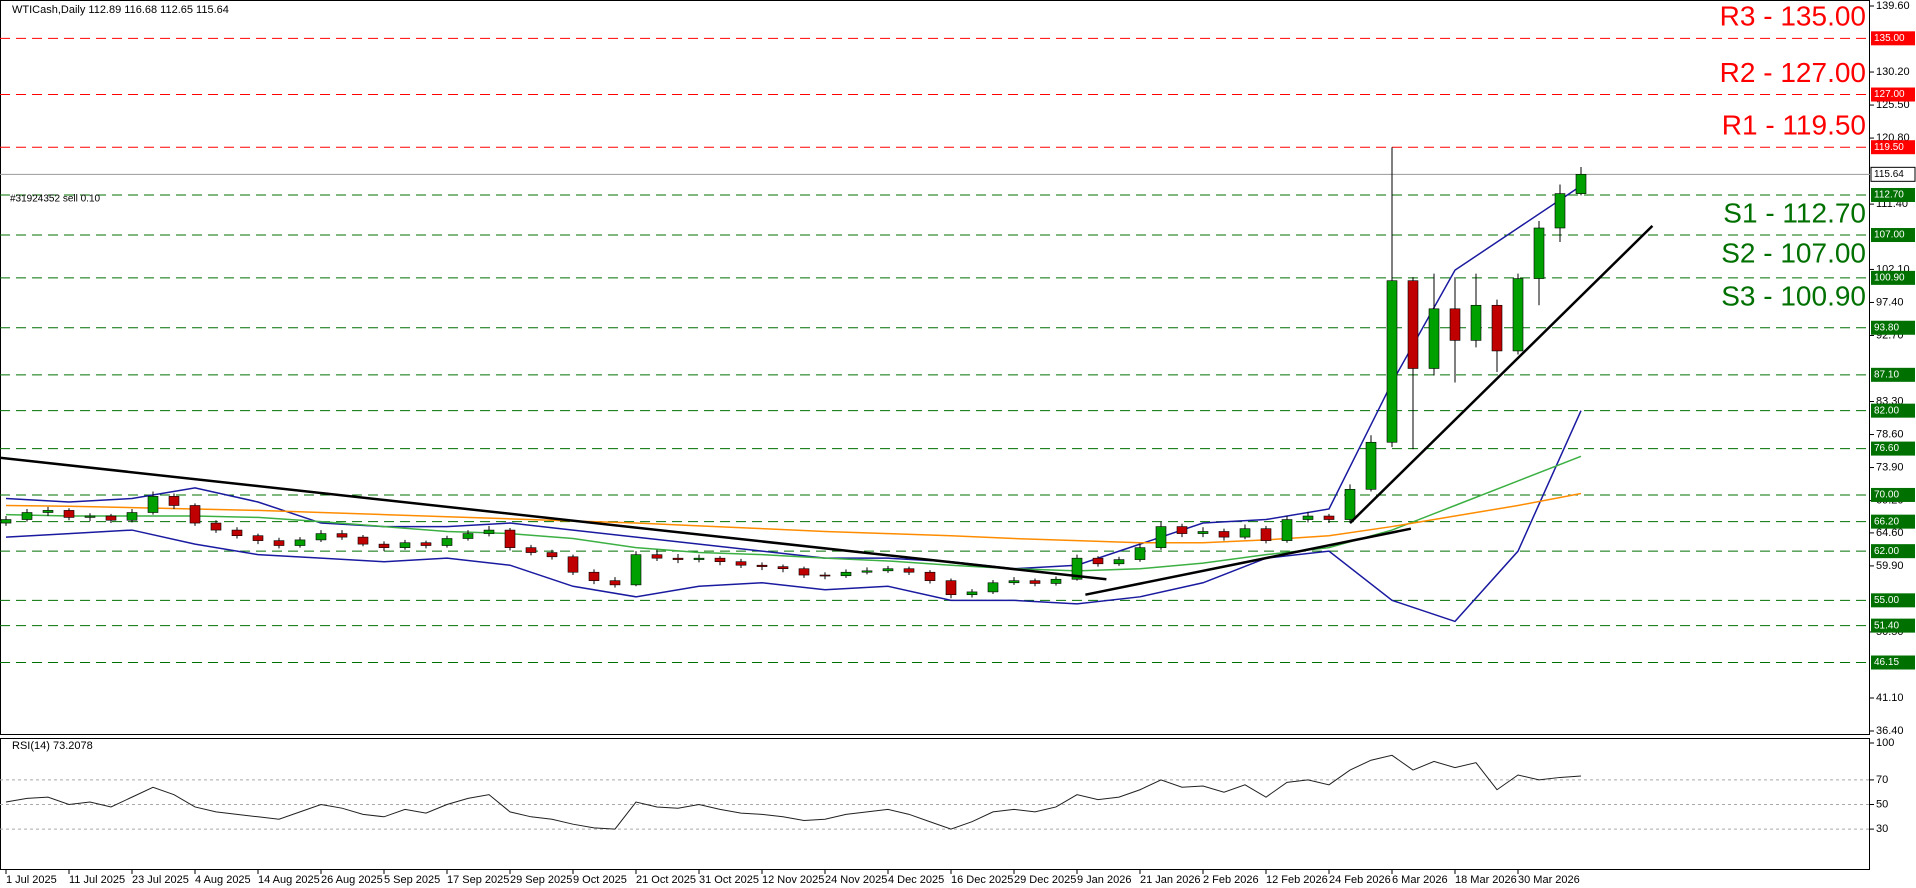 This screenshot has height=888, width=1916. I want to click on rsi-tick-label: 100, so click(1885, 743).